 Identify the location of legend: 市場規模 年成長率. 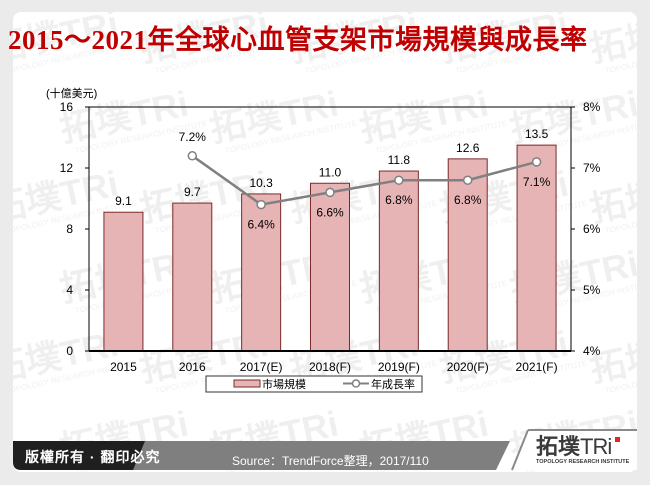
(314, 384).